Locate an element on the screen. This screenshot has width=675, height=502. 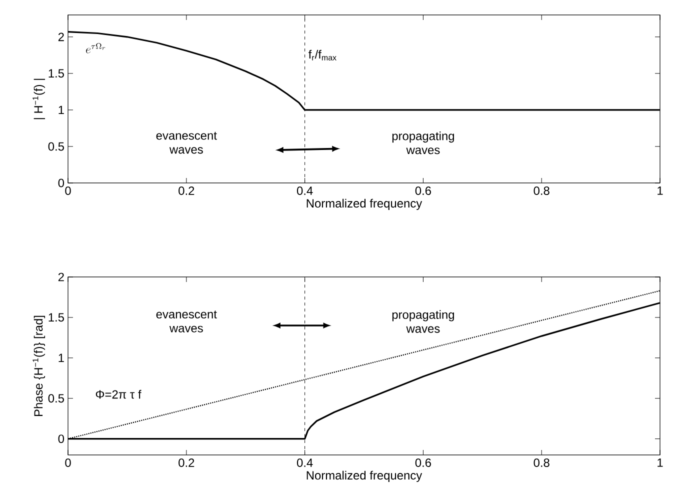
annotation: Φ=2π τ f is located at coordinates (119, 394).